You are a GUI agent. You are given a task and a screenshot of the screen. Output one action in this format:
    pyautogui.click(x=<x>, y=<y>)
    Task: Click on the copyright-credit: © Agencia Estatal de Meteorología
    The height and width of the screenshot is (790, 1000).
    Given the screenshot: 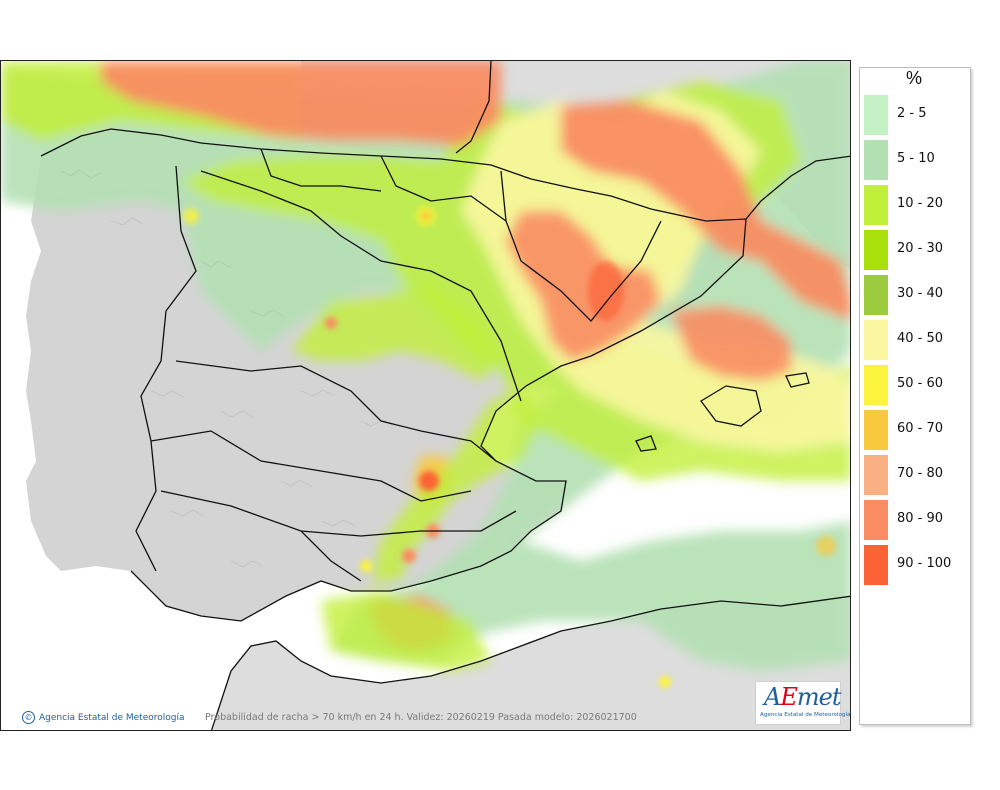 What is the action you would take?
    pyautogui.click(x=103, y=717)
    